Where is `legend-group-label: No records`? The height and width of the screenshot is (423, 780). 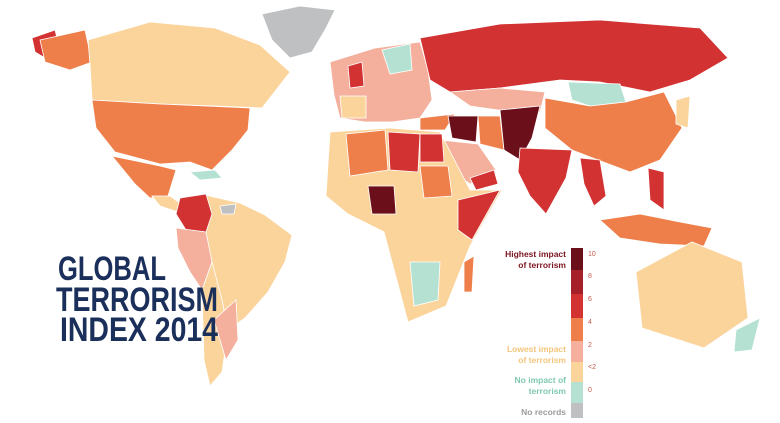 legend-group-label: No records is located at coordinates (543, 412).